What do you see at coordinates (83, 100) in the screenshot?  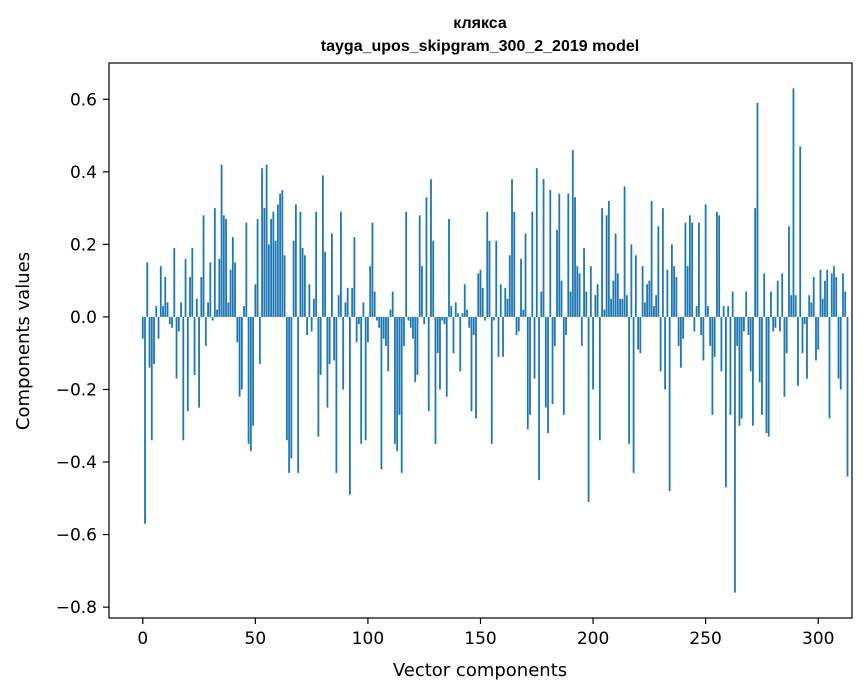 I see `y-tick-label: 0.6` at bounding box center [83, 100].